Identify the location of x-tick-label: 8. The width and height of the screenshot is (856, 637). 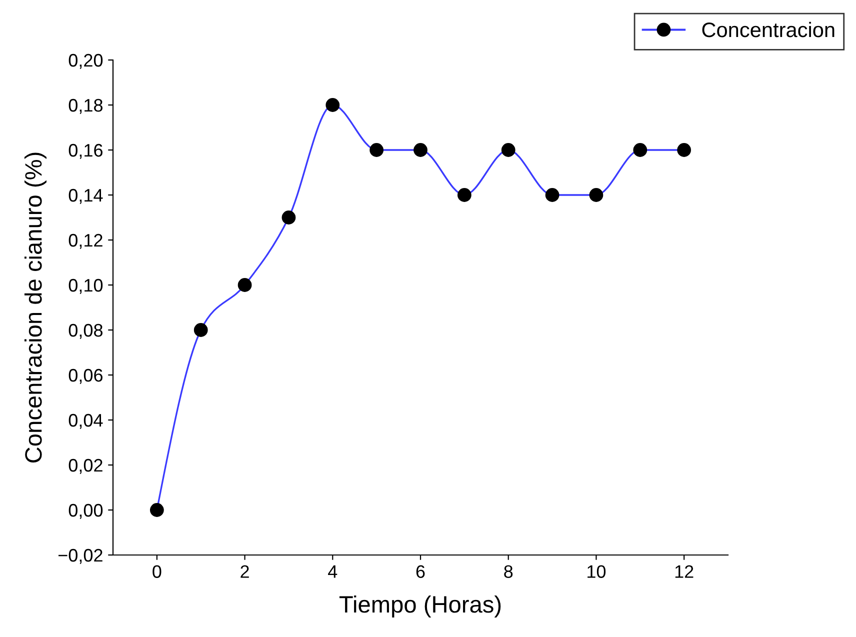
(508, 571).